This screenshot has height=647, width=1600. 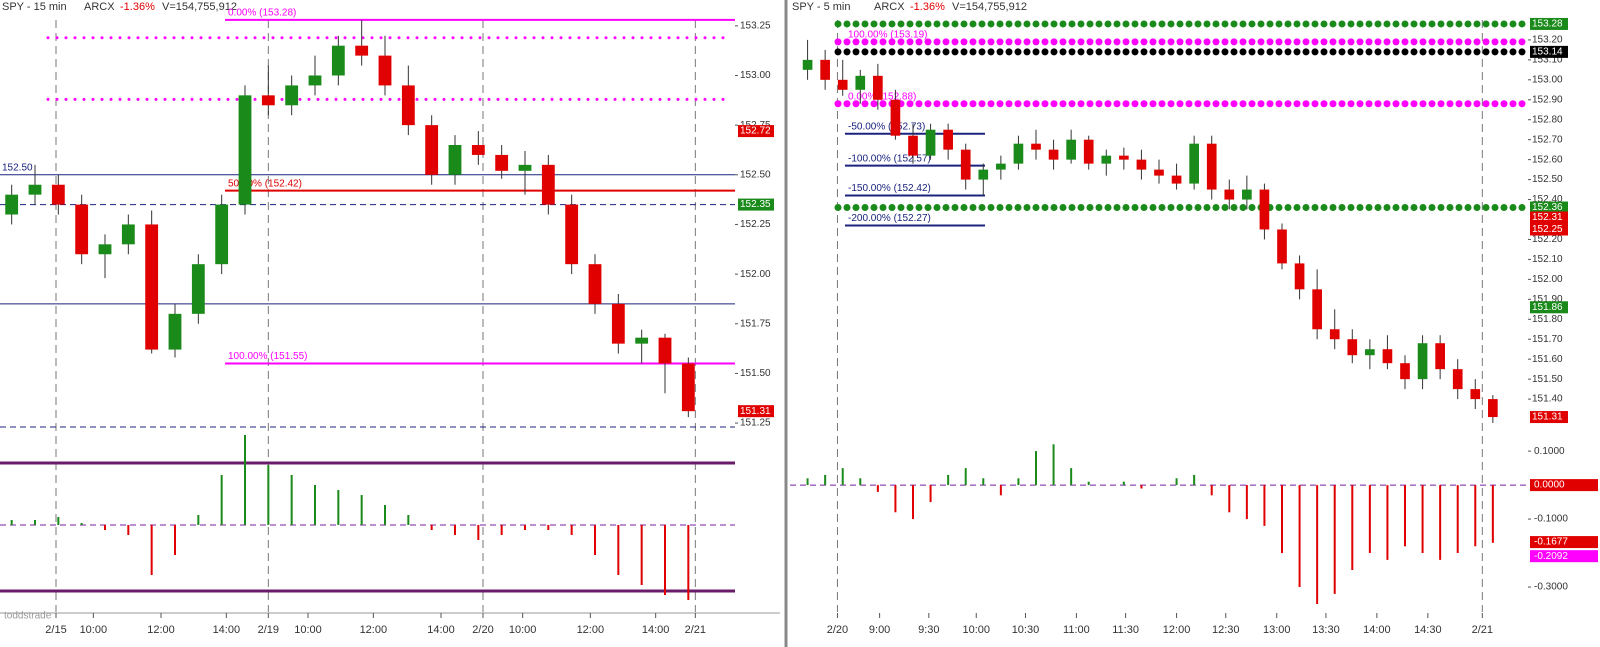 What do you see at coordinates (886, 126) in the screenshot?
I see `level-label: -50.00% (152.73)` at bounding box center [886, 126].